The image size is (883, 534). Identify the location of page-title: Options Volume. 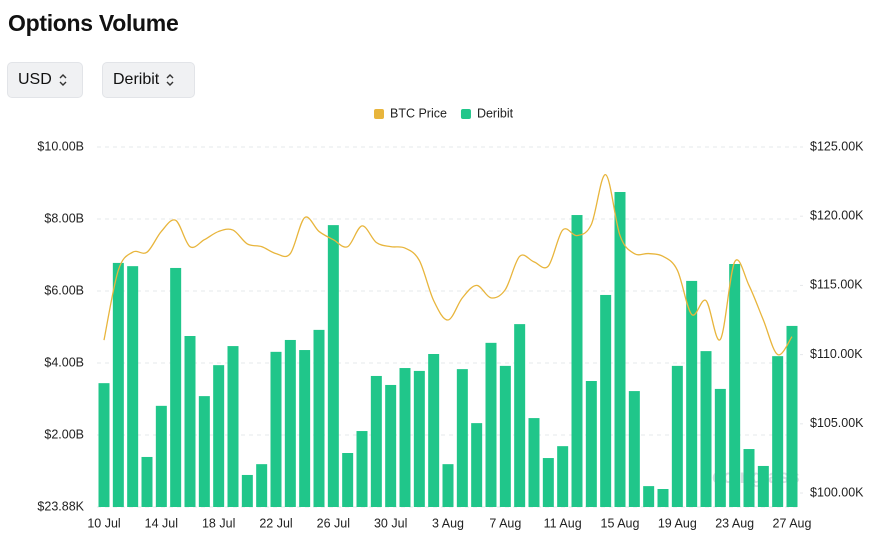
(93, 23).